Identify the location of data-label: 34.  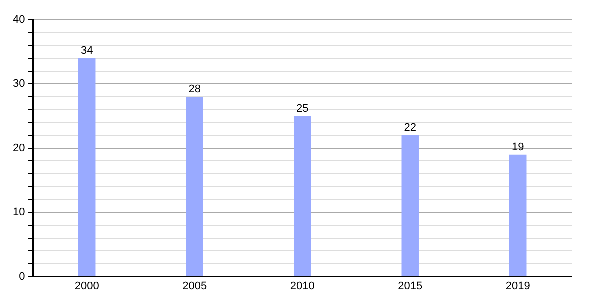
(87, 51).